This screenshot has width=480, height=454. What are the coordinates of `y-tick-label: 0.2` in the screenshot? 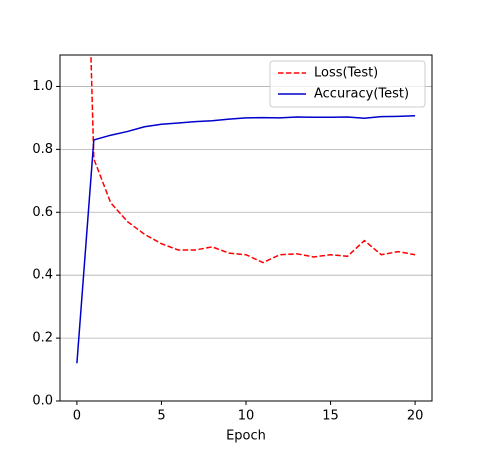 It's located at (42, 338).